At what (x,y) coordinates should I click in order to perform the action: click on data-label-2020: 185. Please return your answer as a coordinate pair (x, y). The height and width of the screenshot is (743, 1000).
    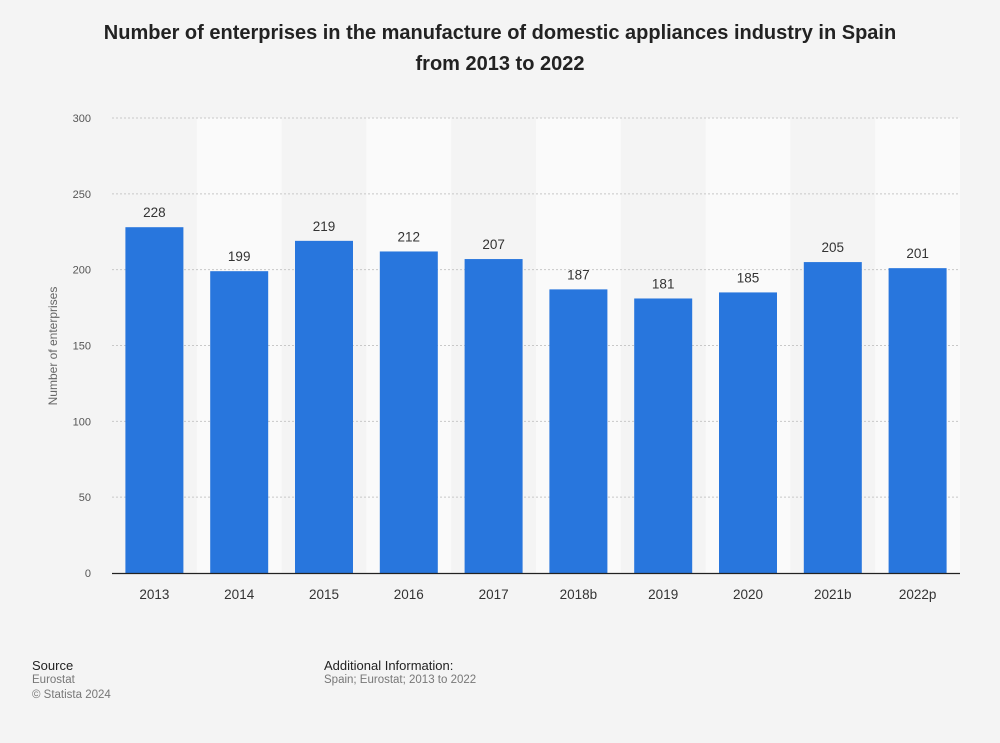
    Looking at the image, I should click on (748, 277).